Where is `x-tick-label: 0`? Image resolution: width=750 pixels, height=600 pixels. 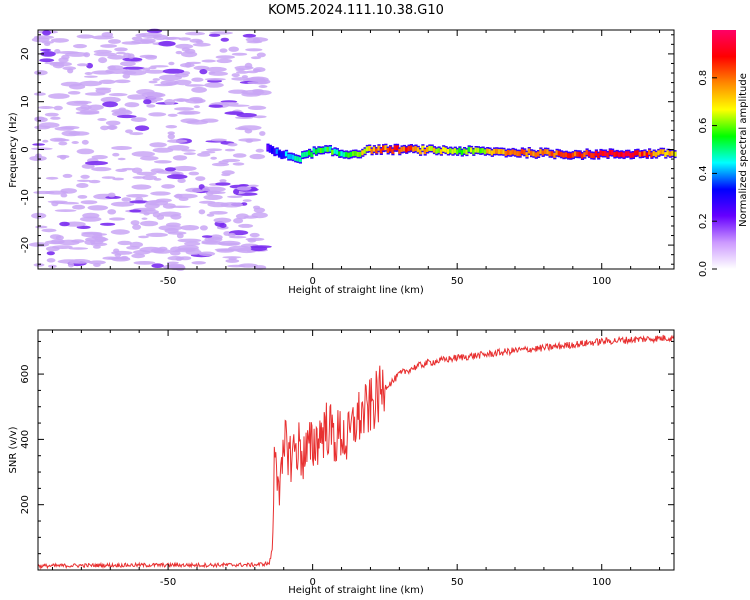
x-tick-label: 0 is located at coordinates (312, 281).